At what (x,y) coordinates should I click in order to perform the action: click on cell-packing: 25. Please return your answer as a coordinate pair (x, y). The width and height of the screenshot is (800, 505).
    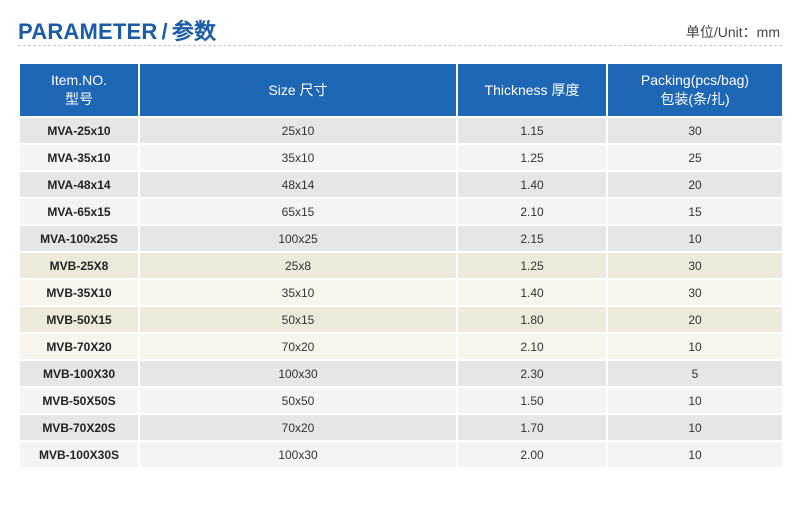
    Looking at the image, I should click on (695, 157).